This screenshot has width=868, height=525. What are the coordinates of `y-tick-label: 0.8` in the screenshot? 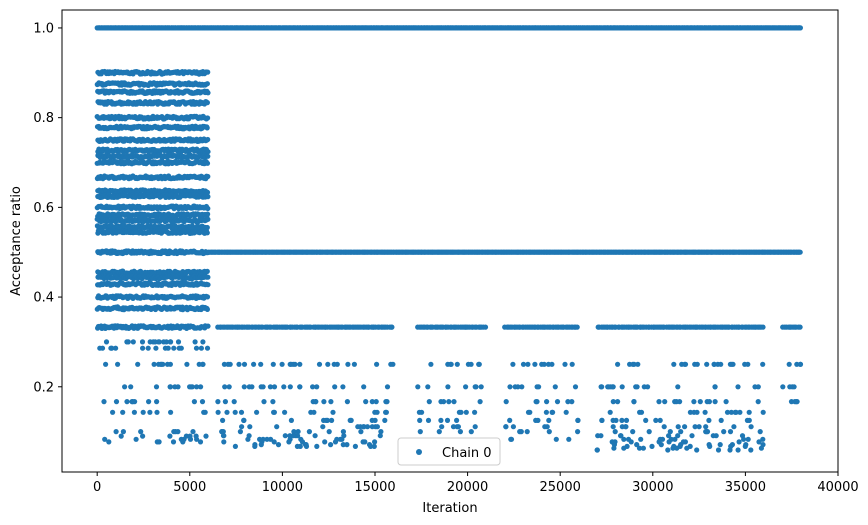 It's located at (43, 118).